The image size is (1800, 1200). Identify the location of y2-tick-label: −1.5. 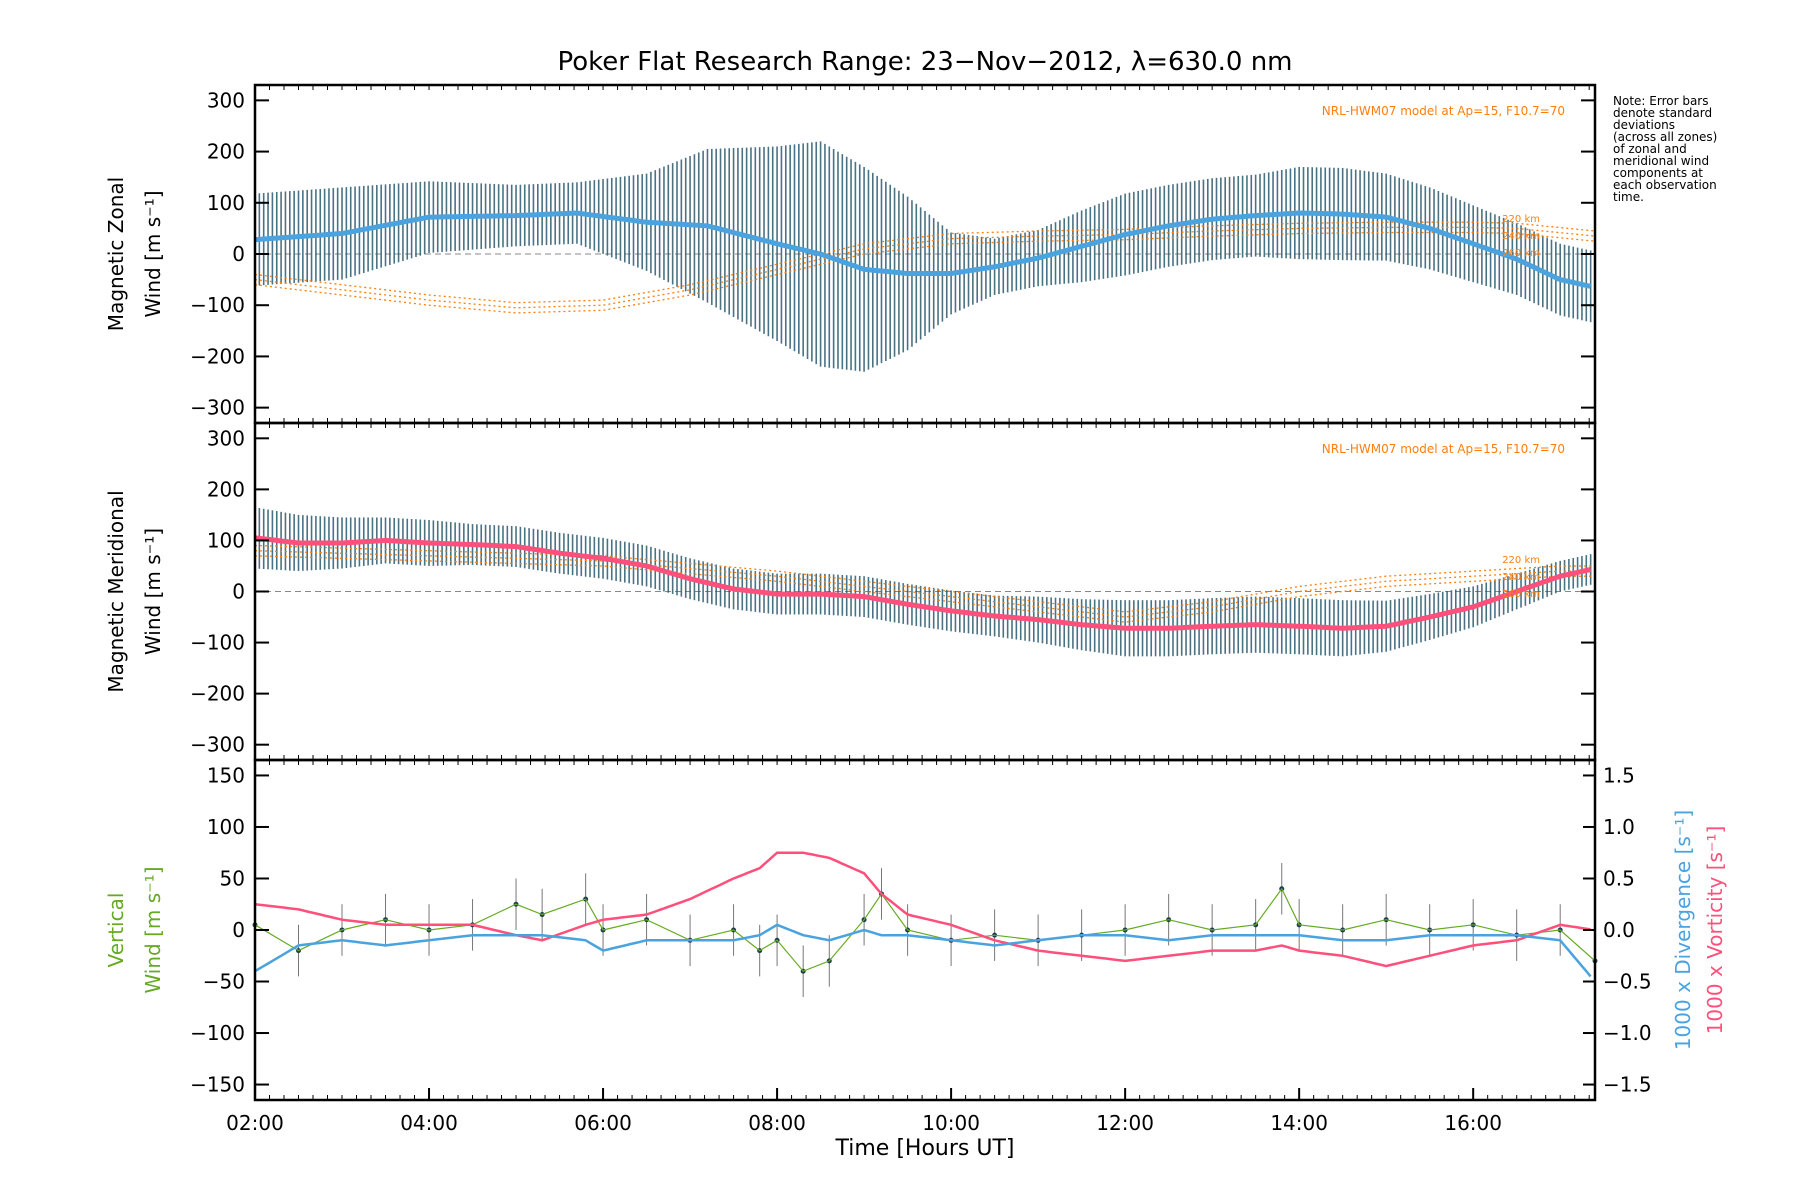
(1627, 1085).